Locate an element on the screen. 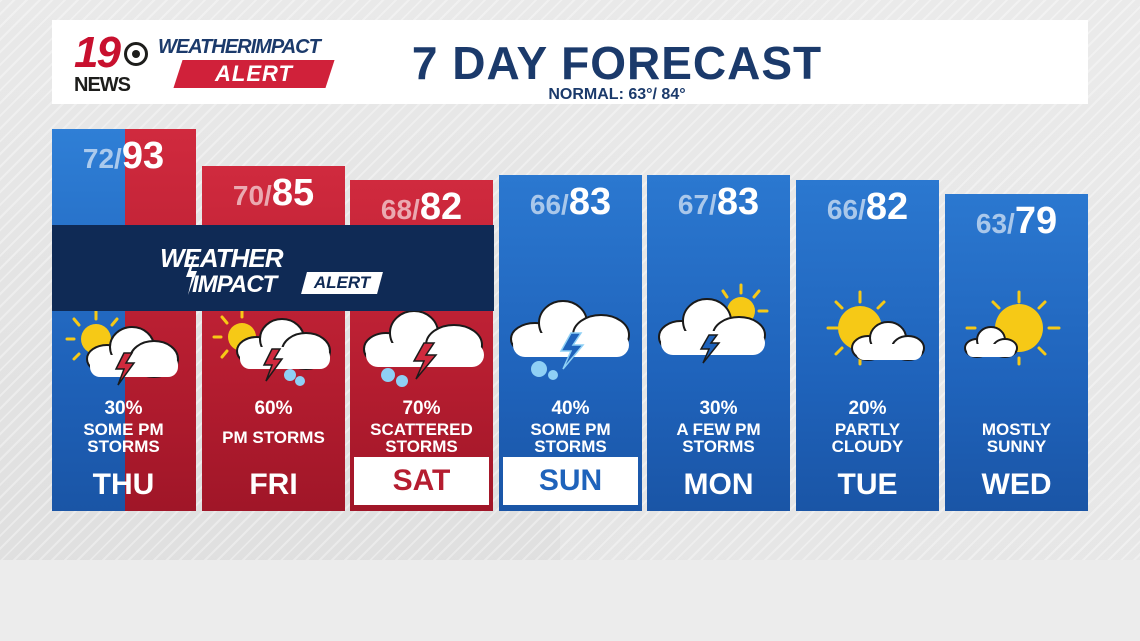  station-logo: 19 NEWS is located at coordinates (112, 62).